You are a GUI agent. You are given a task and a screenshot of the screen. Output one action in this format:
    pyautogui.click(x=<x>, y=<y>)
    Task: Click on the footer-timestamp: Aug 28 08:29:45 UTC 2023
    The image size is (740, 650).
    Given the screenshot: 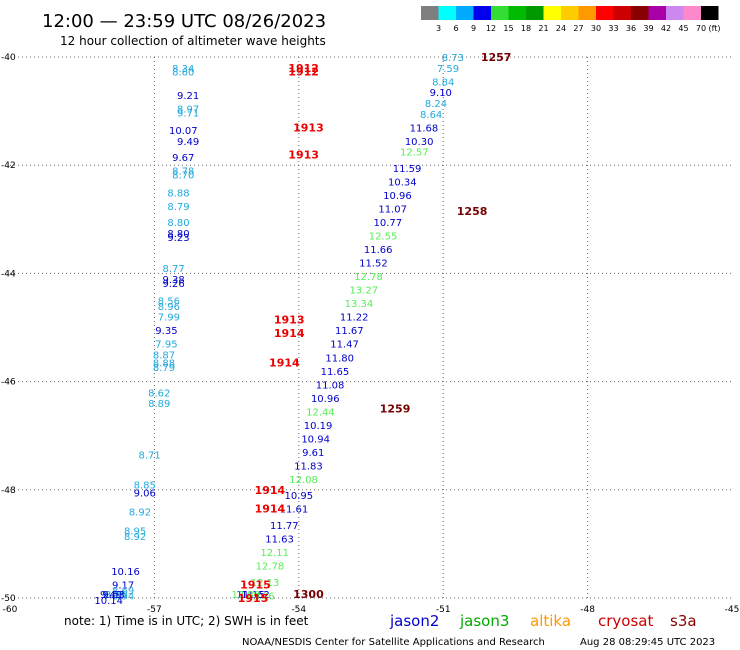 What is the action you would take?
    pyautogui.click(x=647, y=642)
    